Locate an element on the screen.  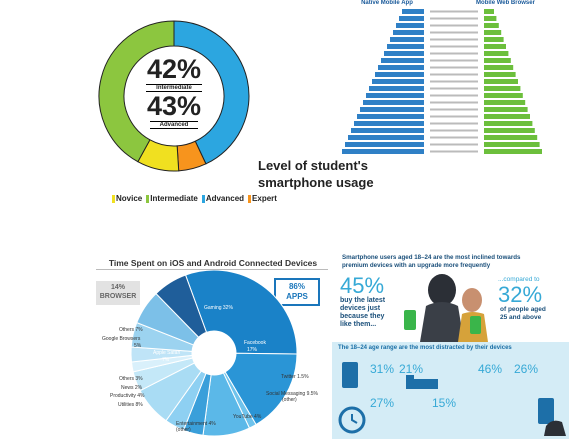
apps-share-box: 86% APPS is located at coordinates (297, 292).